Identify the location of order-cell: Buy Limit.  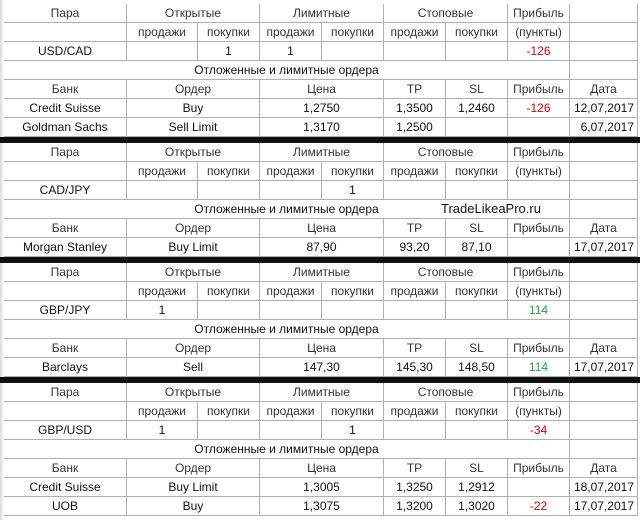
(193, 487).